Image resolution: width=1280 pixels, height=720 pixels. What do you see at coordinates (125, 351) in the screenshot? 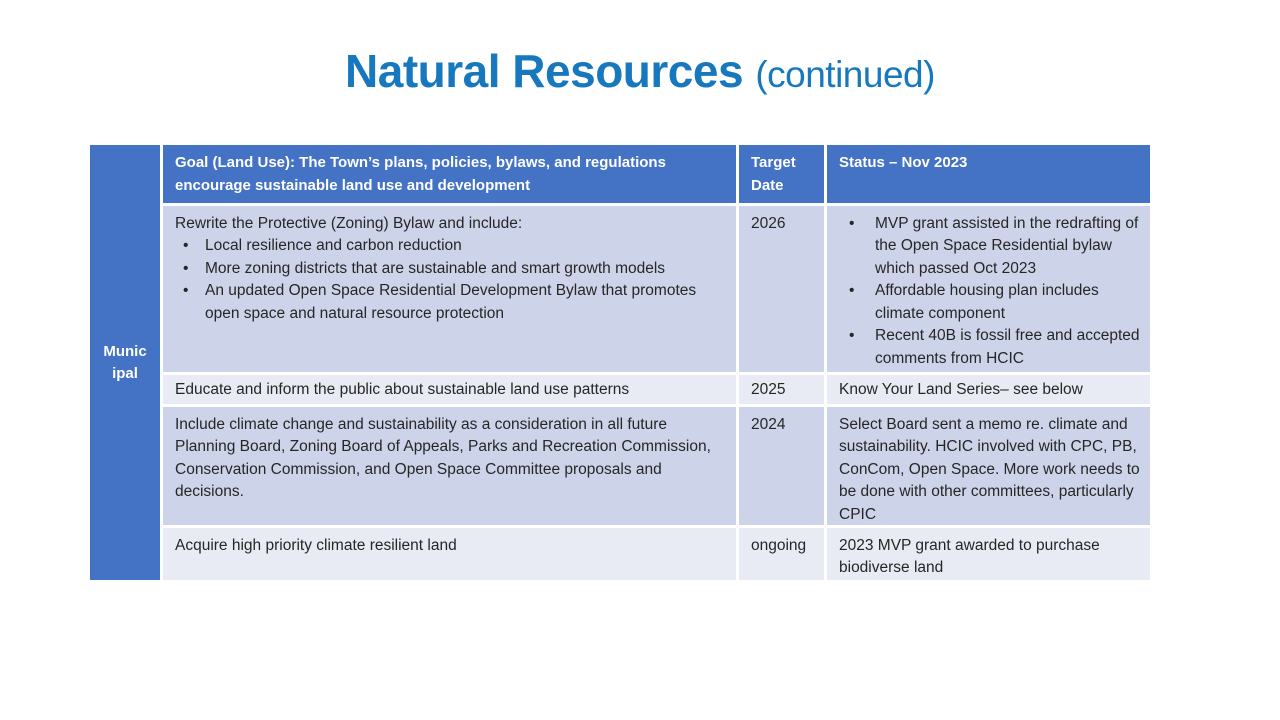
I see `row-group-label-line: Munic` at bounding box center [125, 351].